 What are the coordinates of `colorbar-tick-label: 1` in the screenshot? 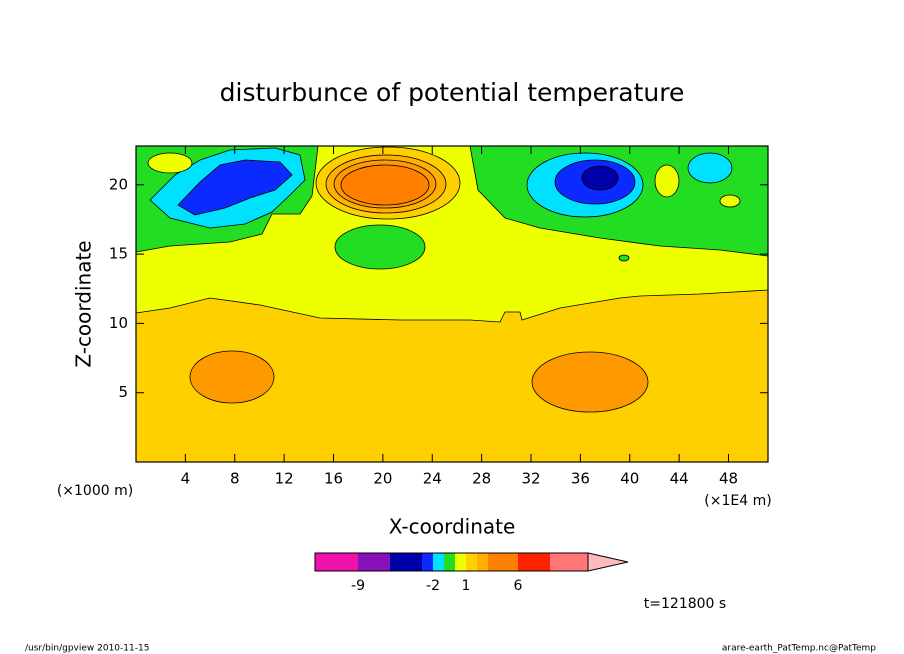 It's located at (466, 586).